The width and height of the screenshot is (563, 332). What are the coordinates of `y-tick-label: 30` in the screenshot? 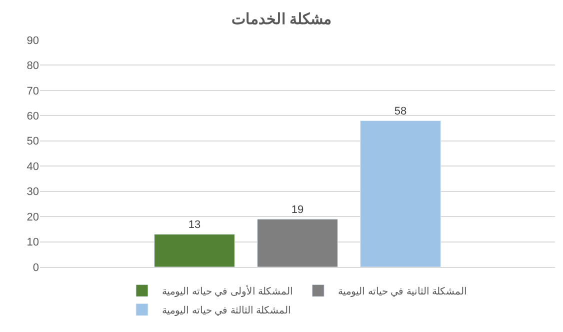 It's located at (32, 192).